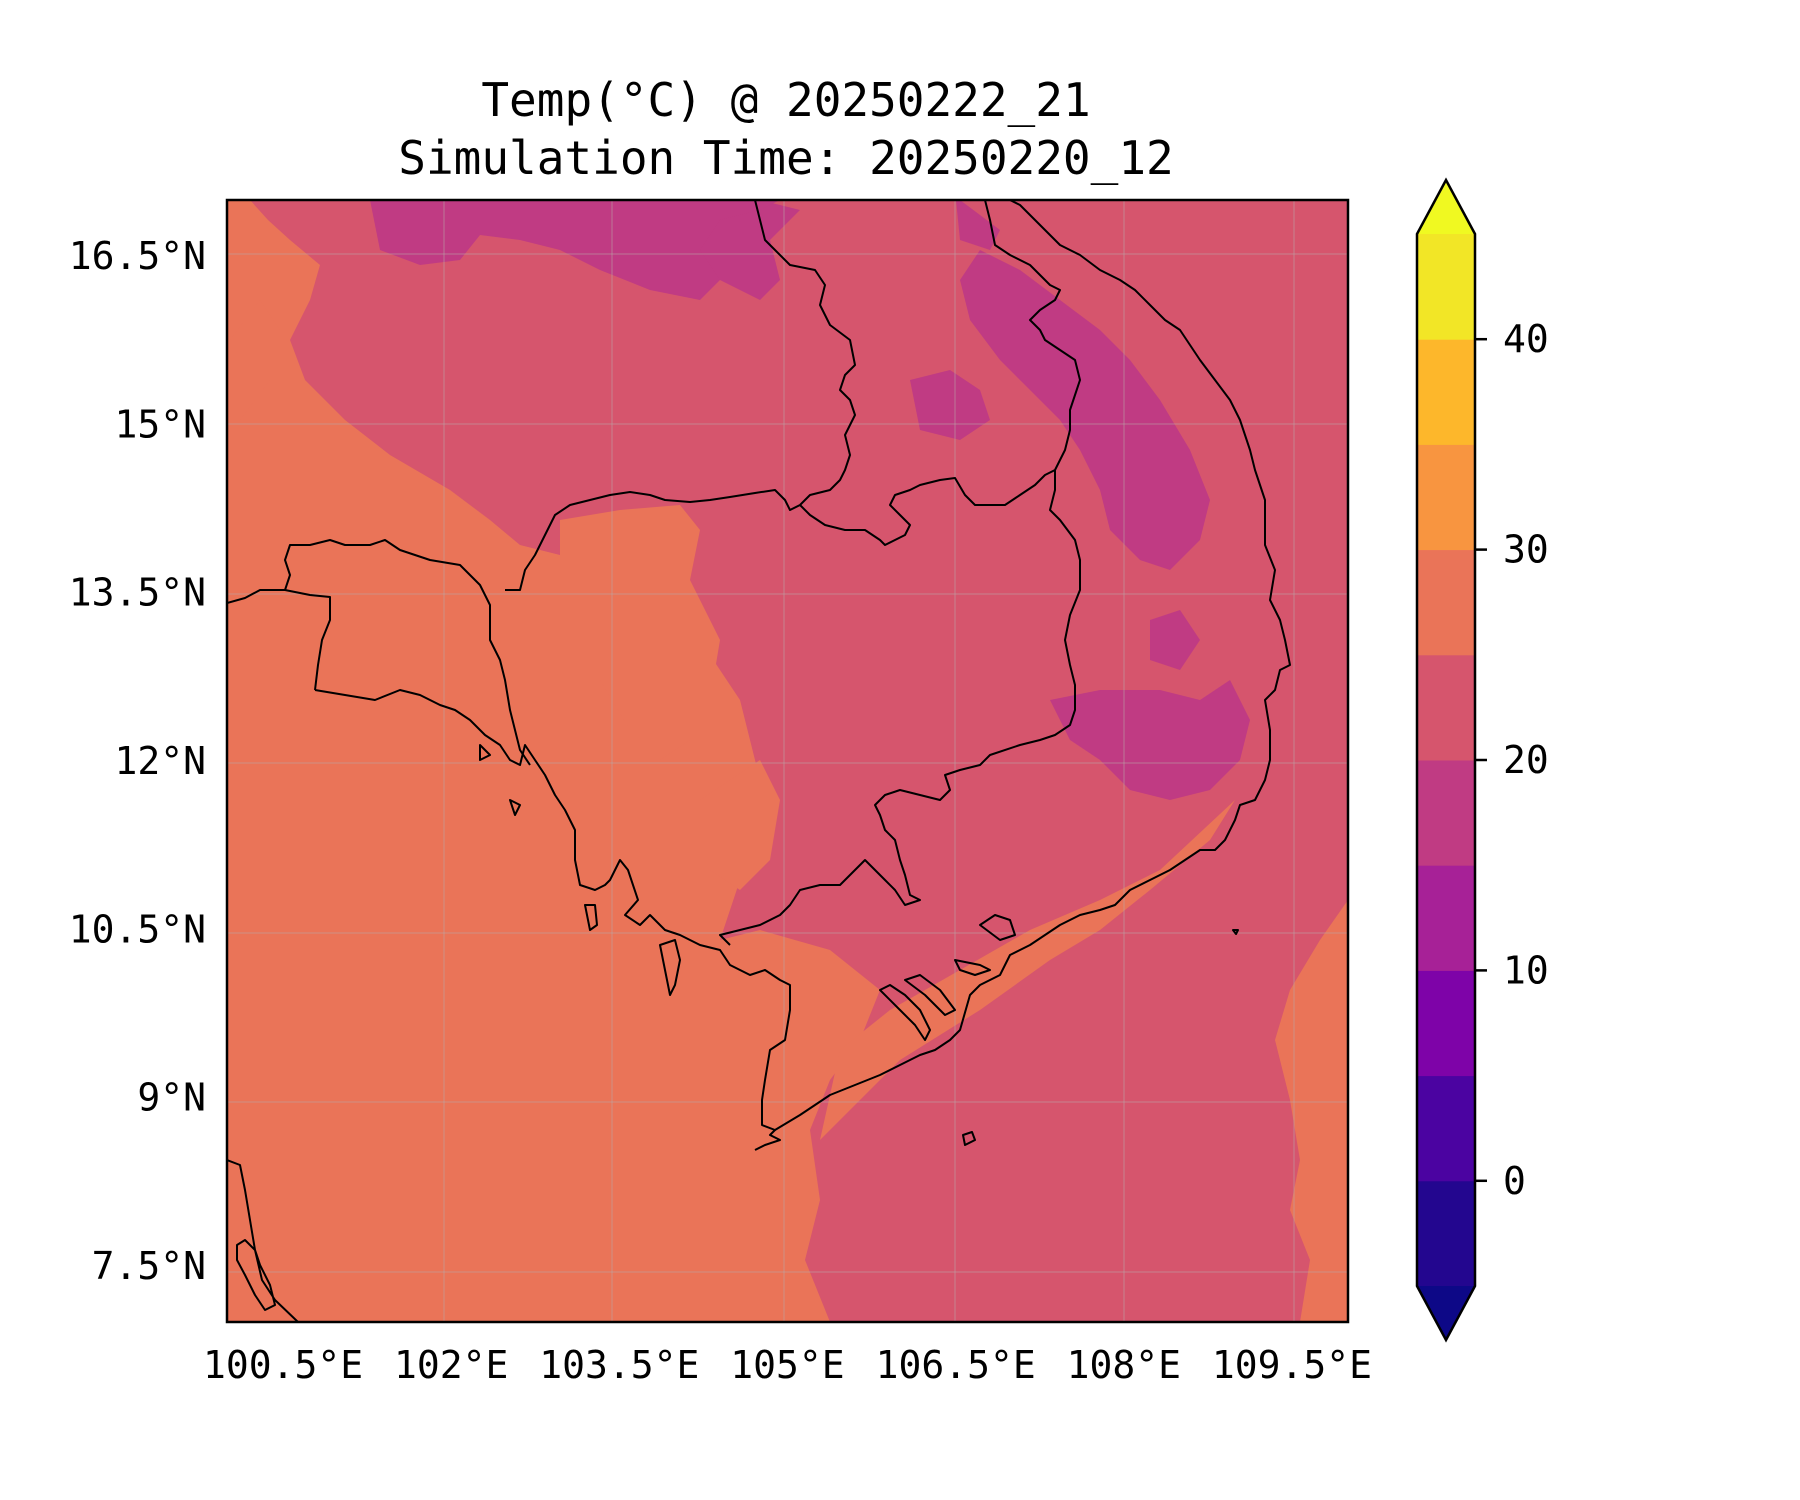 The width and height of the screenshot is (1800, 1500). I want to click on lat-tick-label: 13.5°N, so click(137, 593).